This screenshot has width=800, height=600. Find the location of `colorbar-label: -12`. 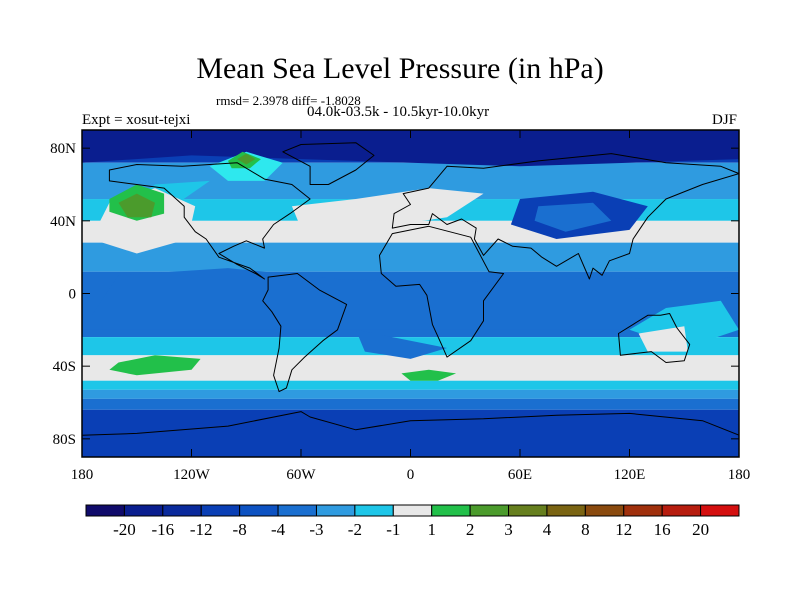

colorbar-label: -12 is located at coordinates (201, 529).